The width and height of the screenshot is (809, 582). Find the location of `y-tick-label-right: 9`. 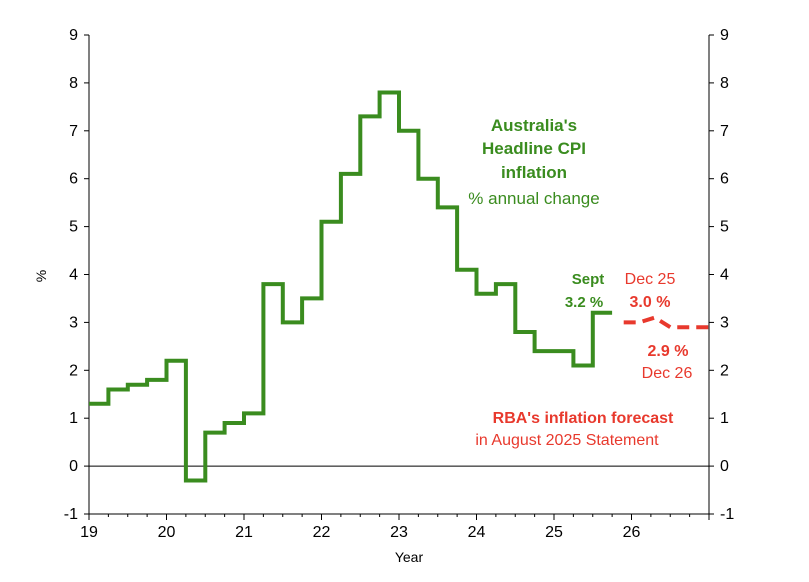

y-tick-label-right: 9 is located at coordinates (724, 35).